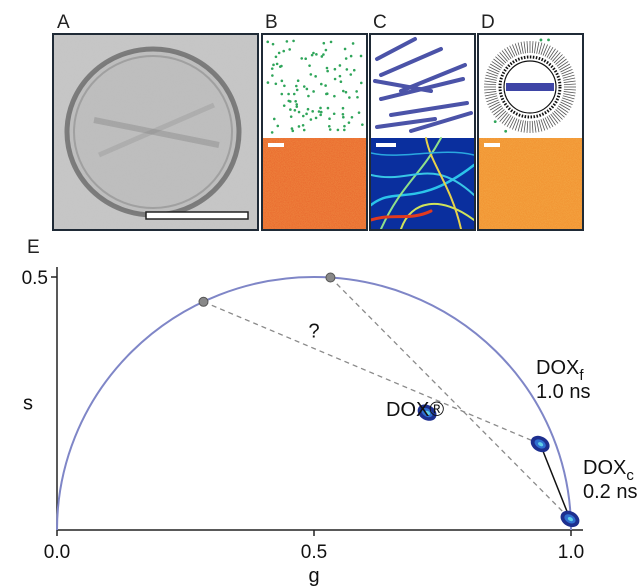  I want to click on panel-c-graphic, so click(422, 132).